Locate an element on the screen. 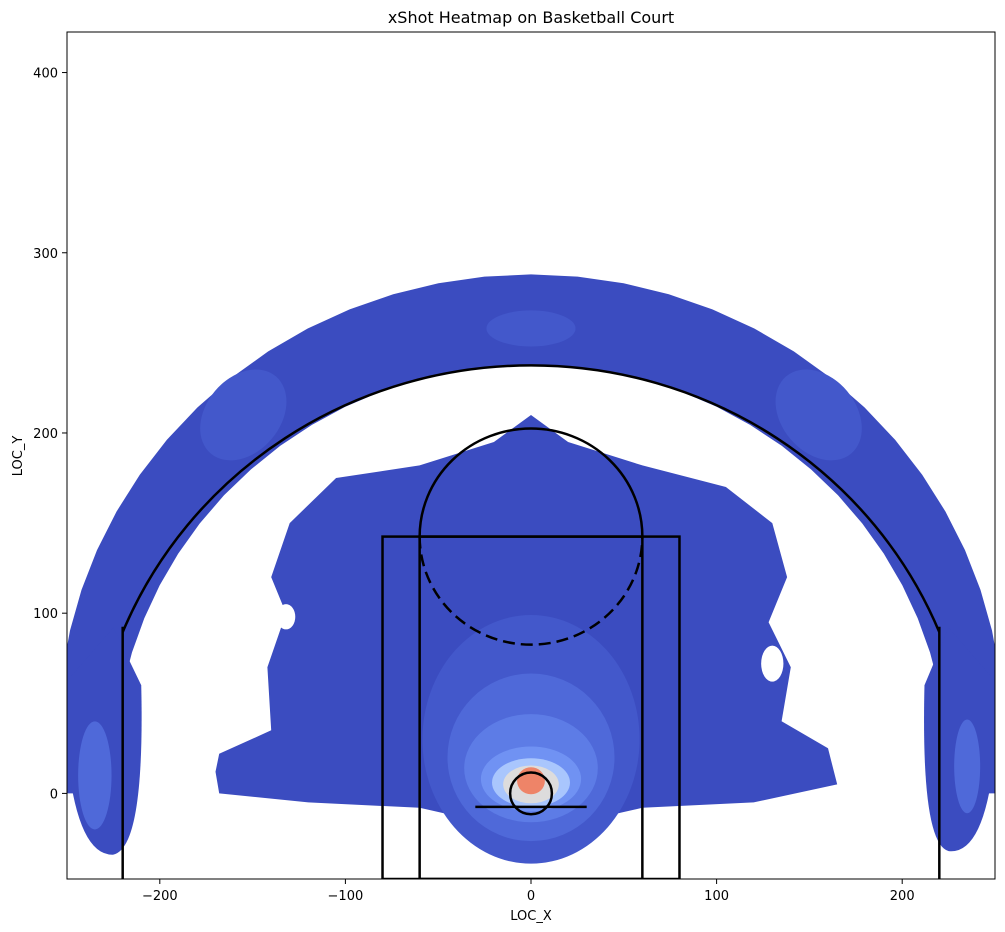 This screenshot has height=932, width=1005. heat-patch-left-corner is located at coordinates (95, 775).